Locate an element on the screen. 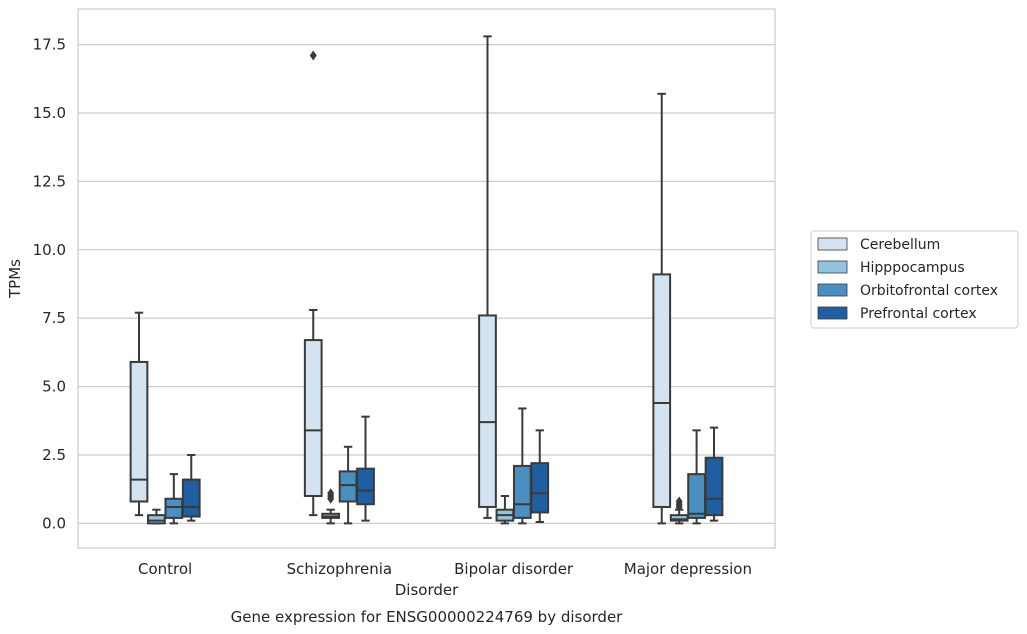  box-hipppocampus-schizophrenia is located at coordinates (331, 506).